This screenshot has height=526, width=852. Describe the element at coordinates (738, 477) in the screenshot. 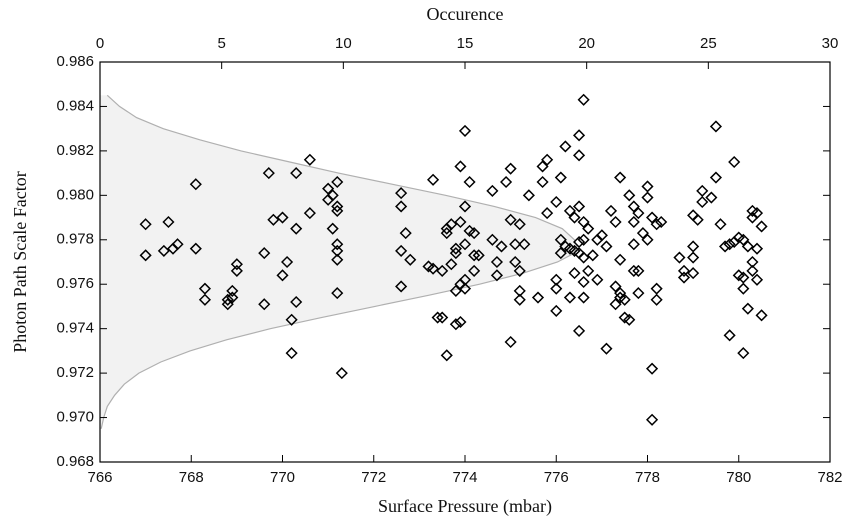

I see `x-tick-label: 780` at that location.